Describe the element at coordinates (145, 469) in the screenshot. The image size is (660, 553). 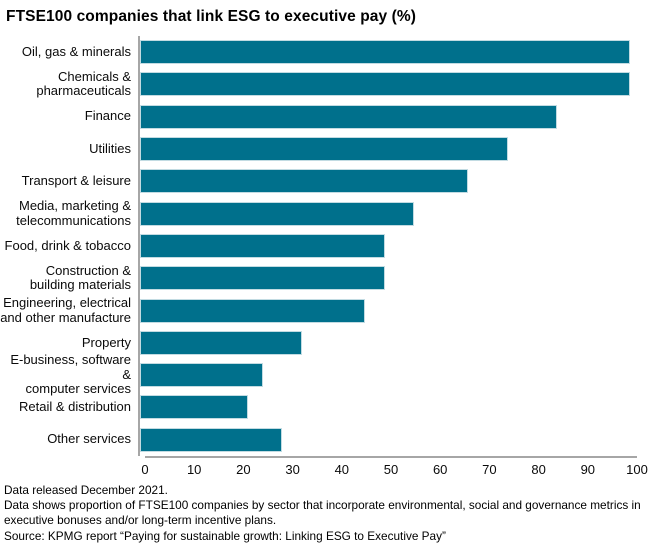
I see `x-tick-label: 0` at that location.